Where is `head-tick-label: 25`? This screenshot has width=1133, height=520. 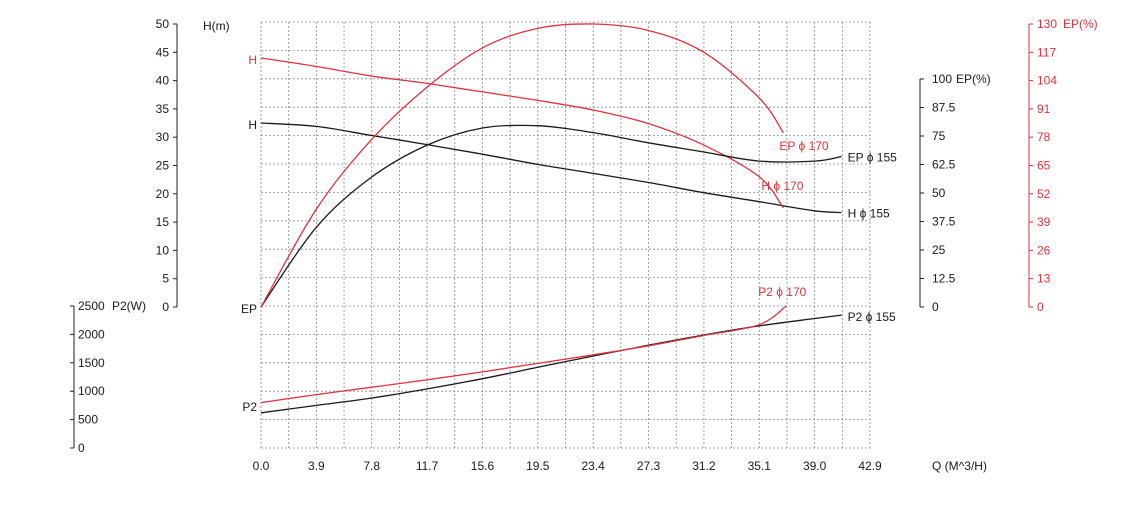 head-tick-label: 25 is located at coordinates (163, 166).